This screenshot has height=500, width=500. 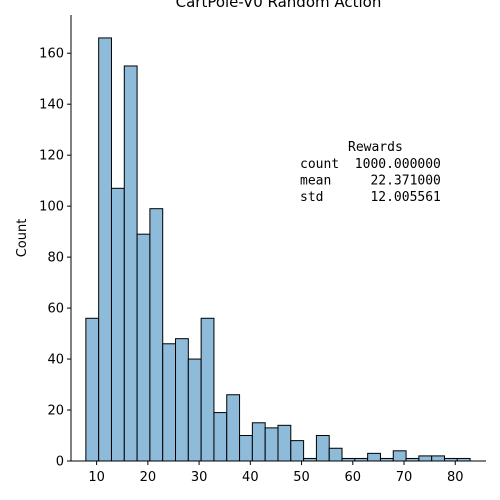 What do you see at coordinates (96, 477) in the screenshot?
I see `x-tick-label: 10` at bounding box center [96, 477].